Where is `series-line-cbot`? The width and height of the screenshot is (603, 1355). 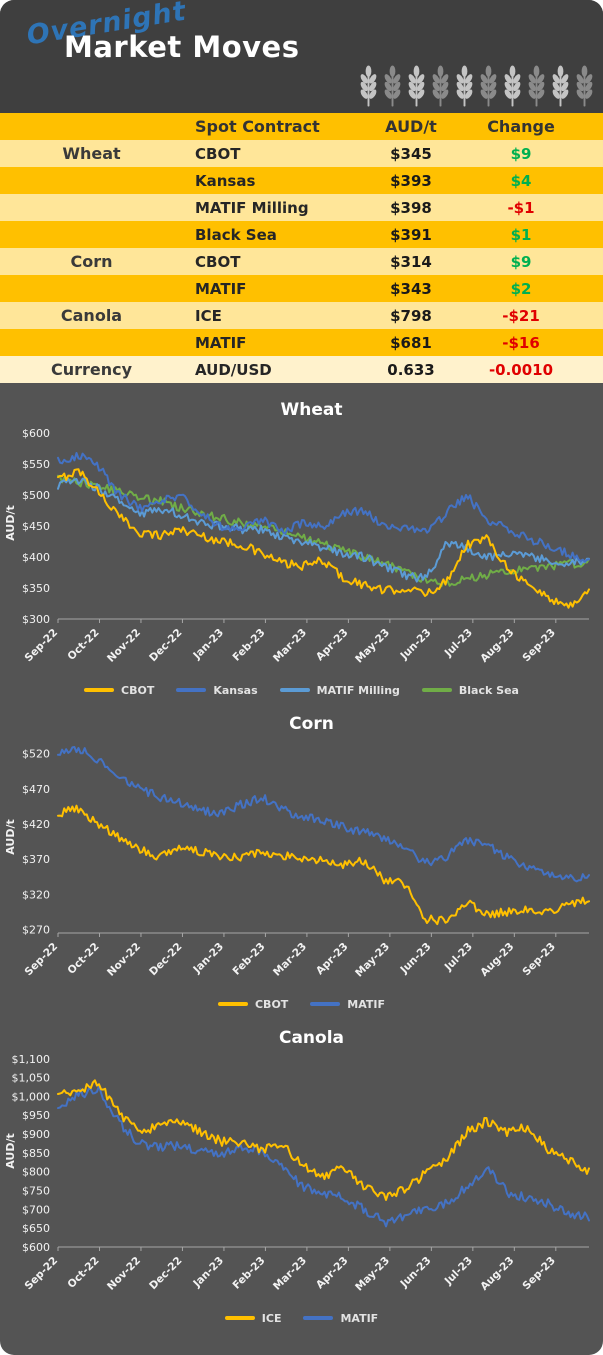
series-line-cbot is located at coordinates (323, 865).